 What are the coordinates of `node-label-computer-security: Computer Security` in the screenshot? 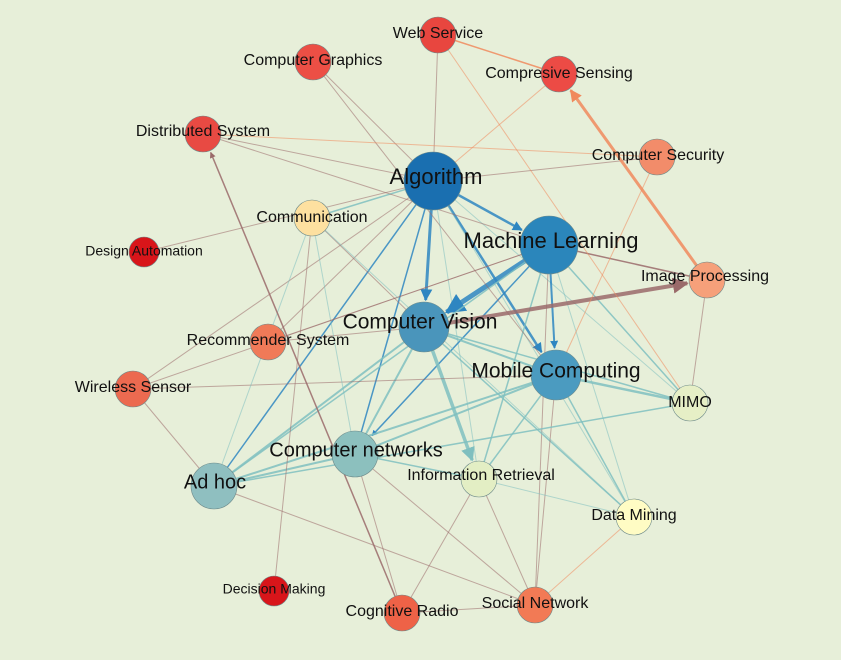 It's located at (658, 155).